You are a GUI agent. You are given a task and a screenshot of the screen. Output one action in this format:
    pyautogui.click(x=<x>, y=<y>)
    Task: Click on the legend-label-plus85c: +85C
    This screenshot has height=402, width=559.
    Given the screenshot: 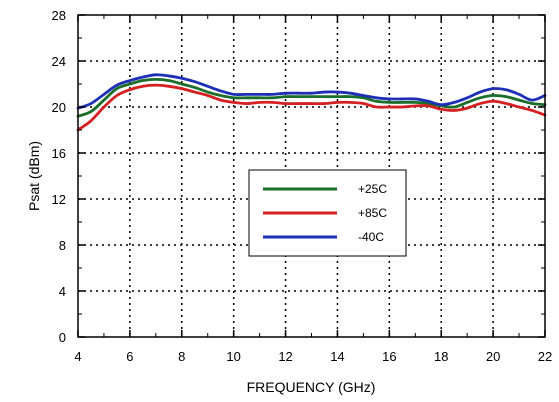 What is the action you would take?
    pyautogui.click(x=372, y=213)
    